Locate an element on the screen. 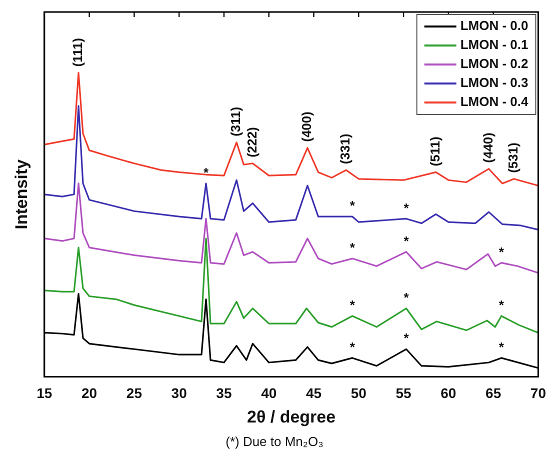 This screenshot has width=549, height=459. x-tick-label: 45 is located at coordinates (314, 393).